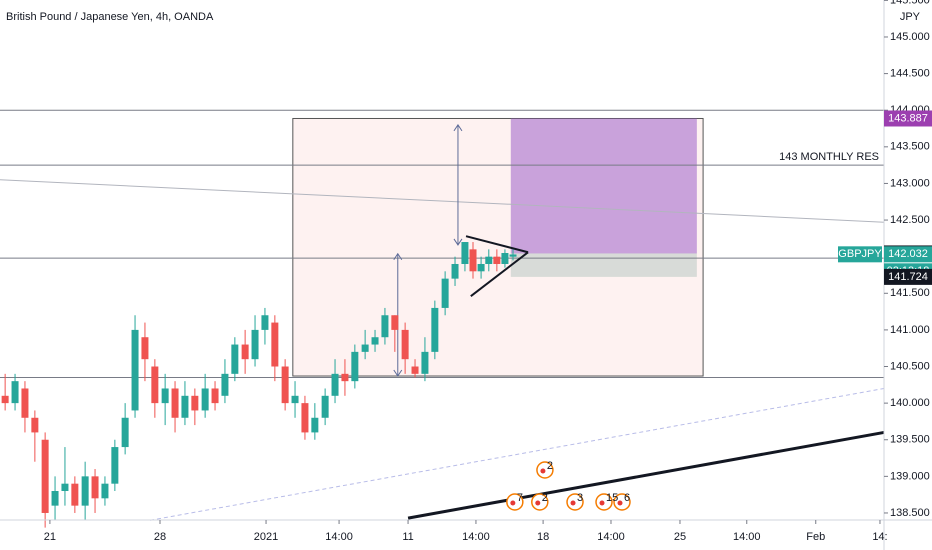  What do you see at coordinates (160, 537) in the screenshot?
I see `x-tick-label: 28` at bounding box center [160, 537].